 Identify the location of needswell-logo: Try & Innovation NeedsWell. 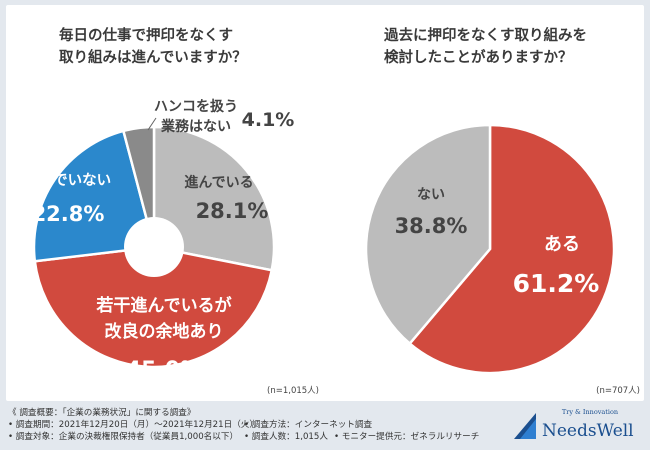
(574, 424).